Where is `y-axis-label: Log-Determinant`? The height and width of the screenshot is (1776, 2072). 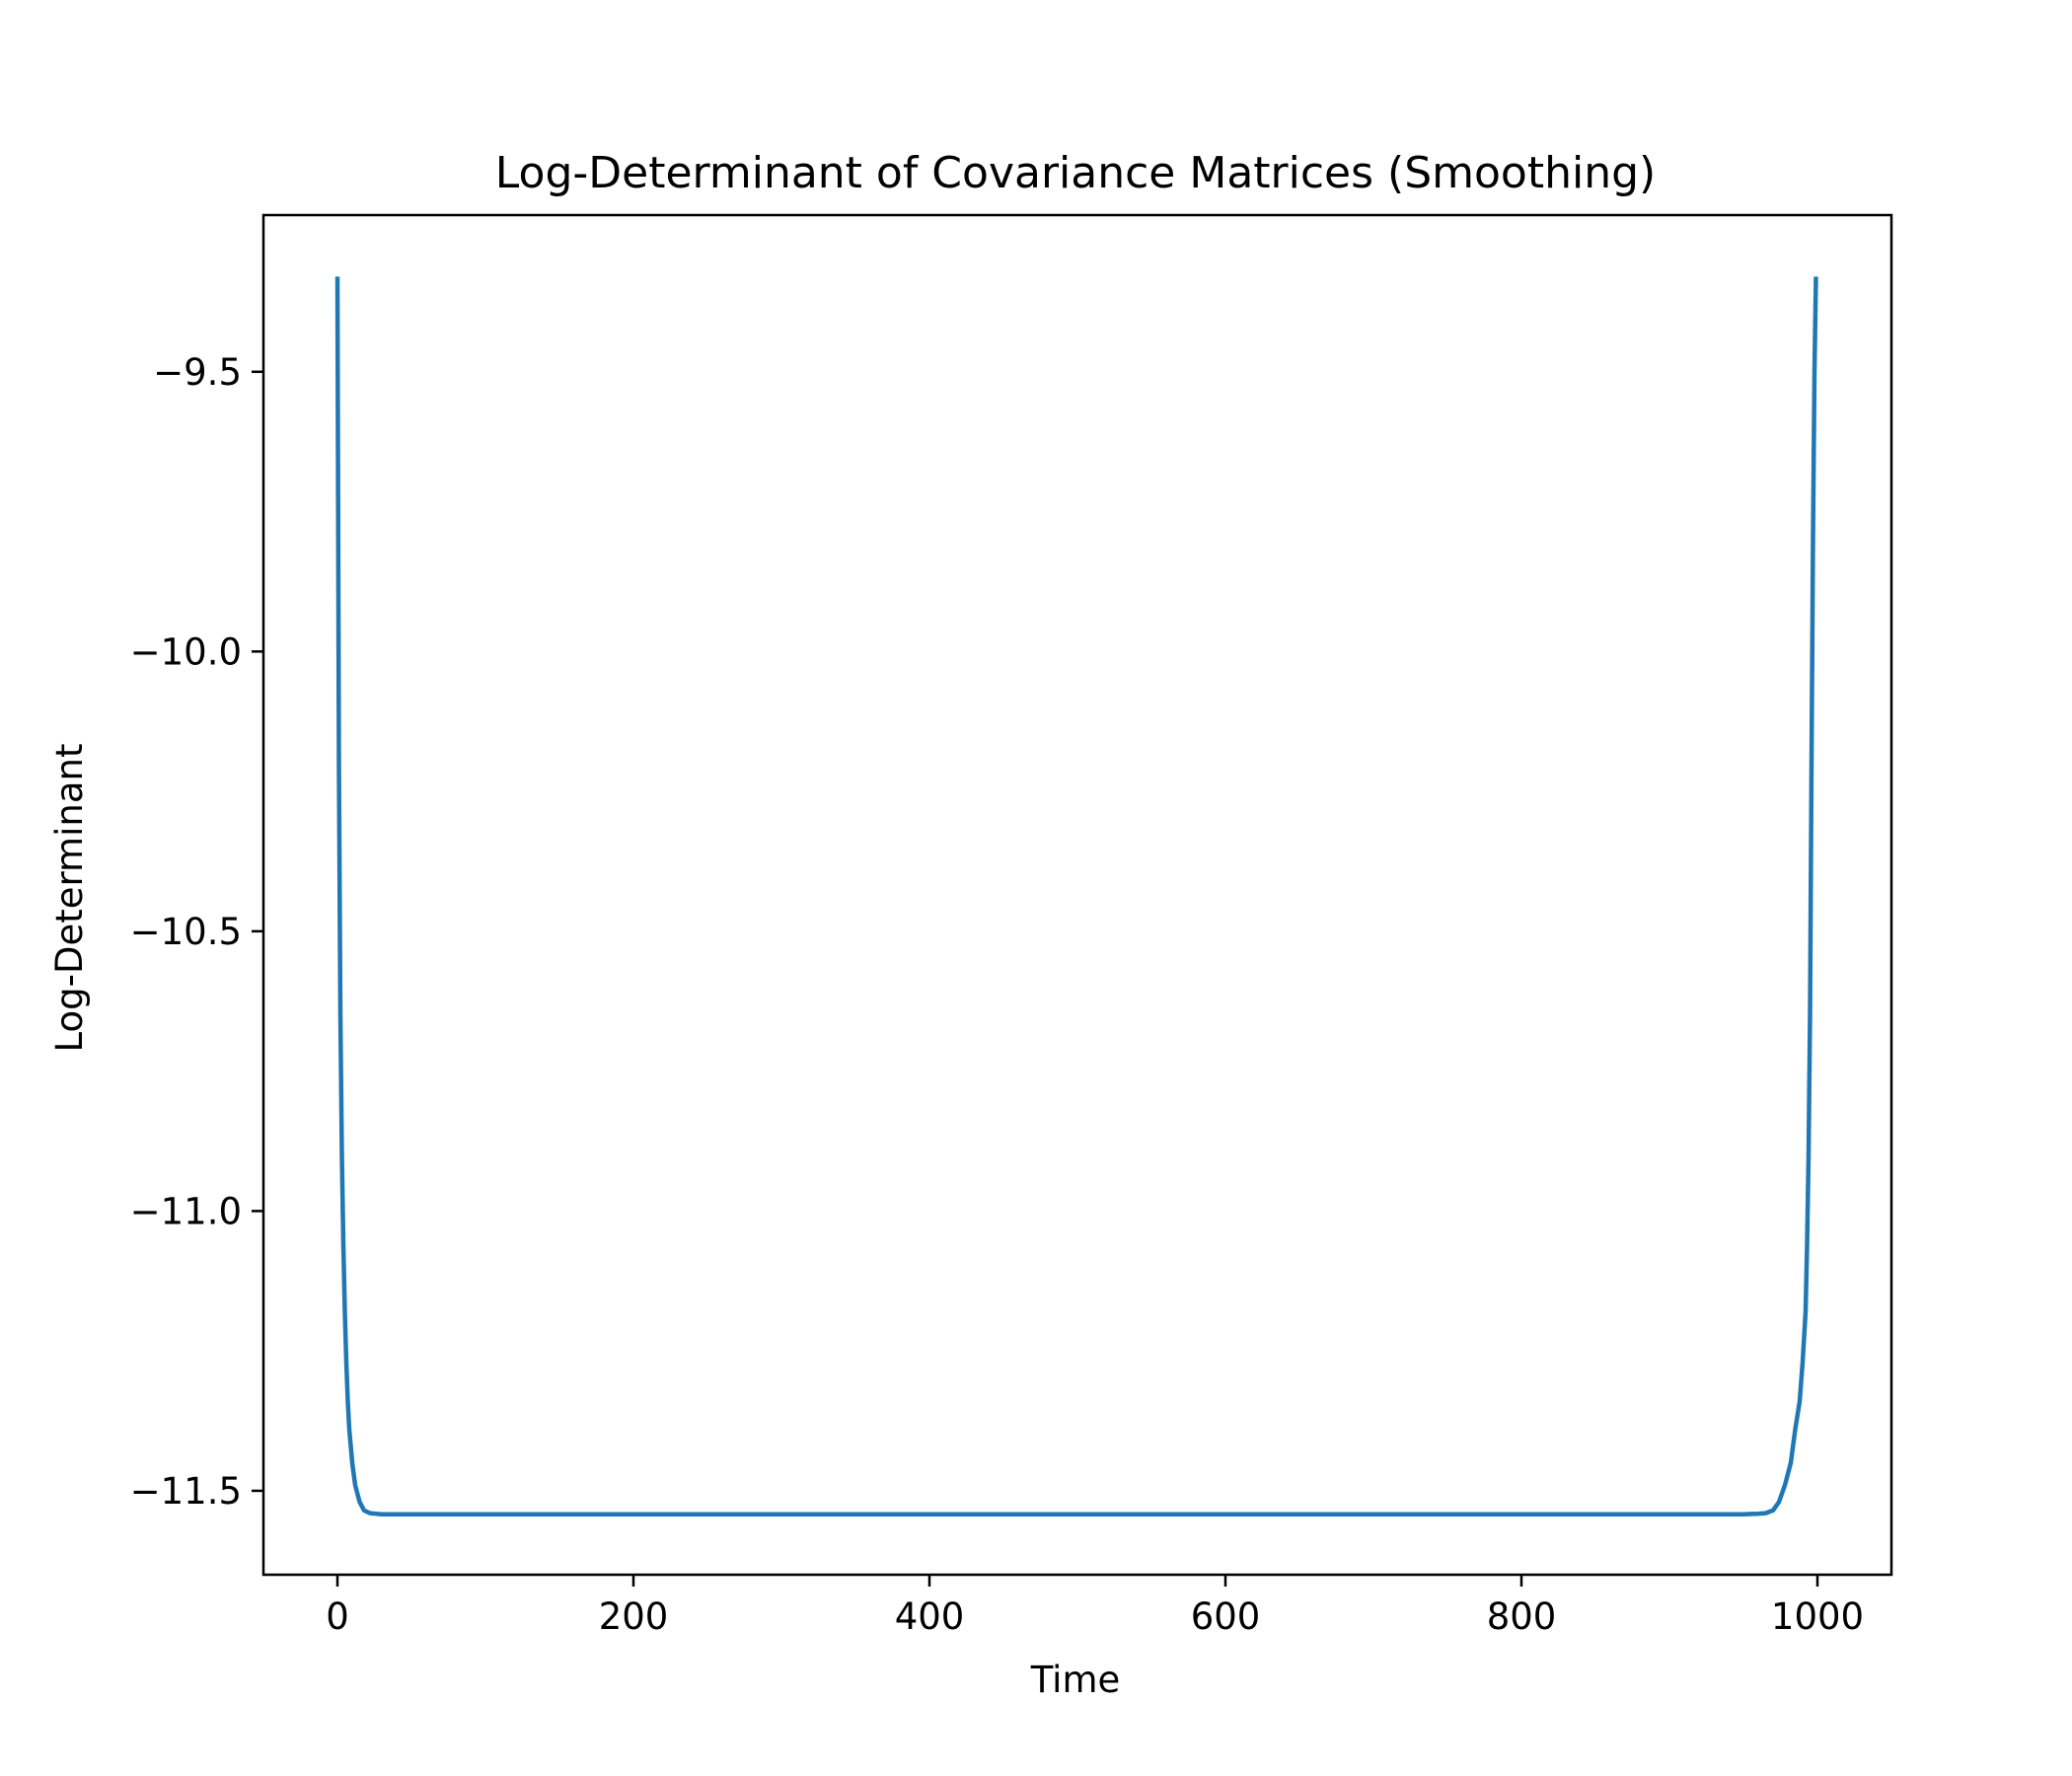
y-axis-label: Log-Determinant is located at coordinates (69, 899).